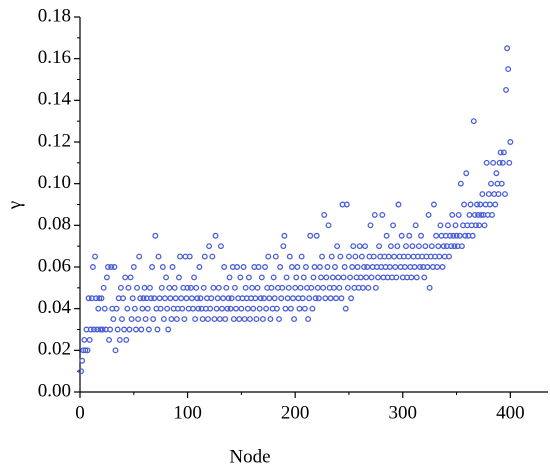  Describe the element at coordinates (80, 412) in the screenshot. I see `x-tick-label: 0` at that location.